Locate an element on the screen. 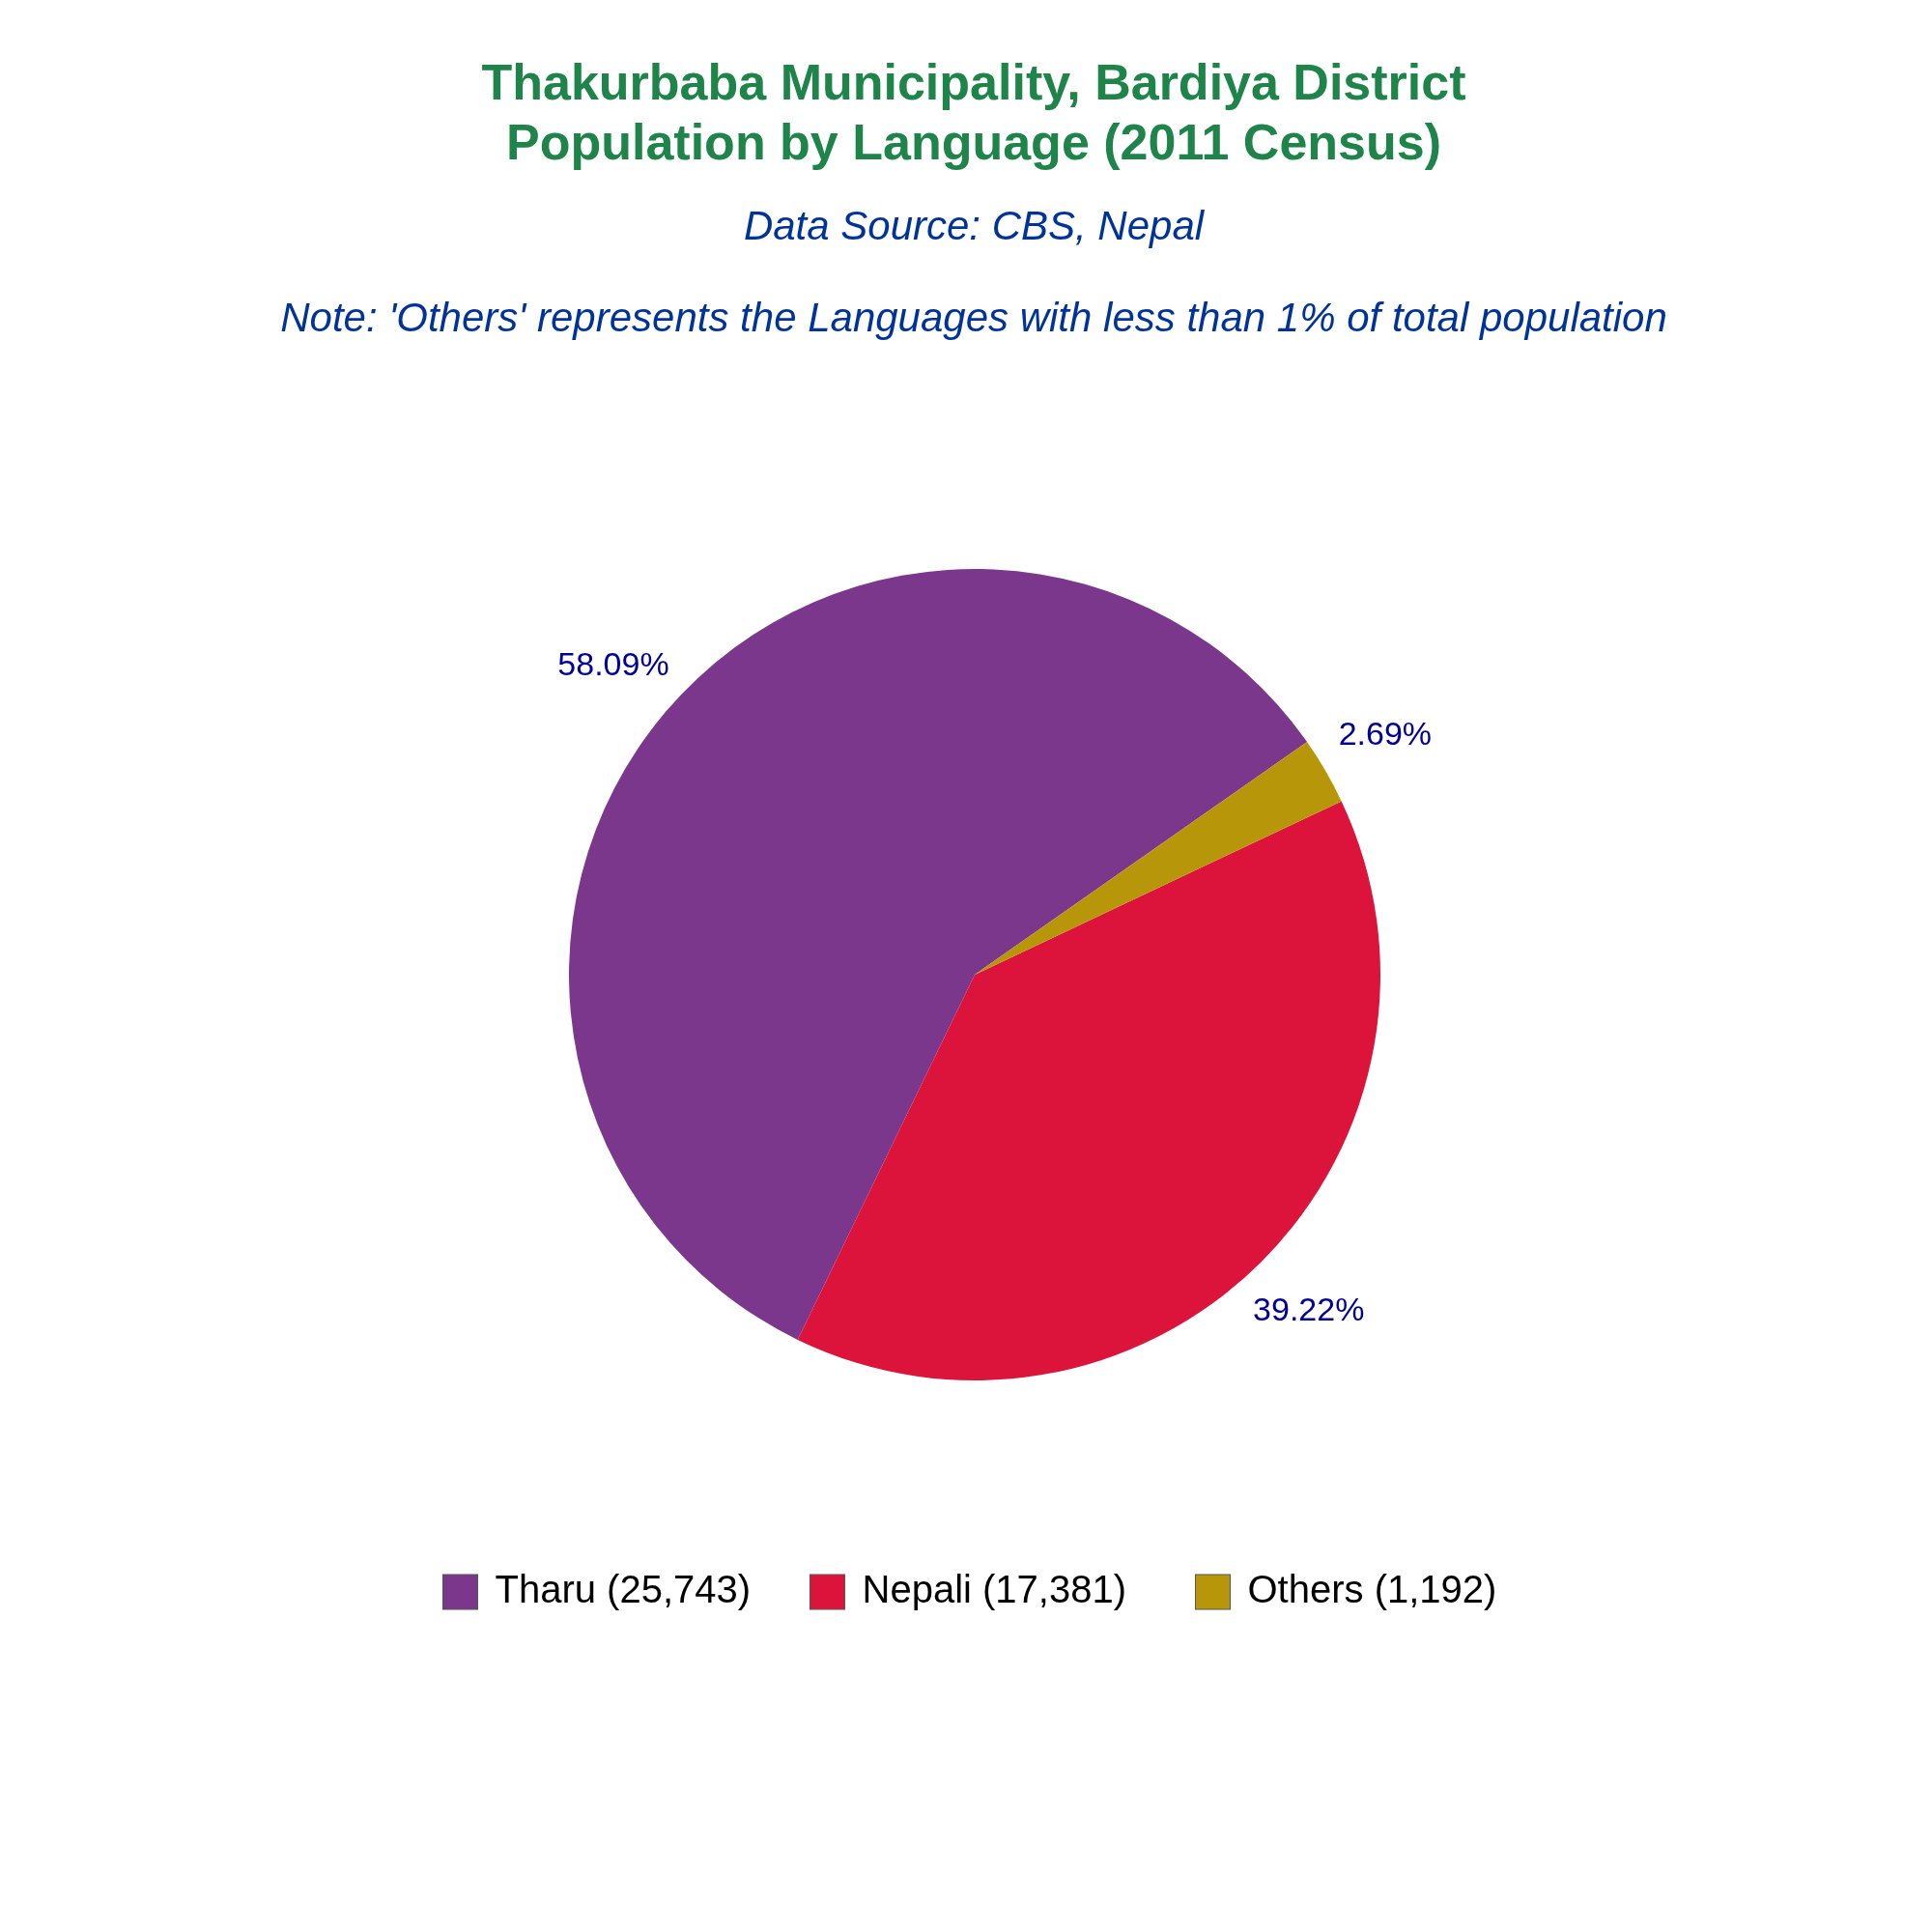 This screenshot has width=1932, height=1932. data-label: 58.09% is located at coordinates (613, 664).